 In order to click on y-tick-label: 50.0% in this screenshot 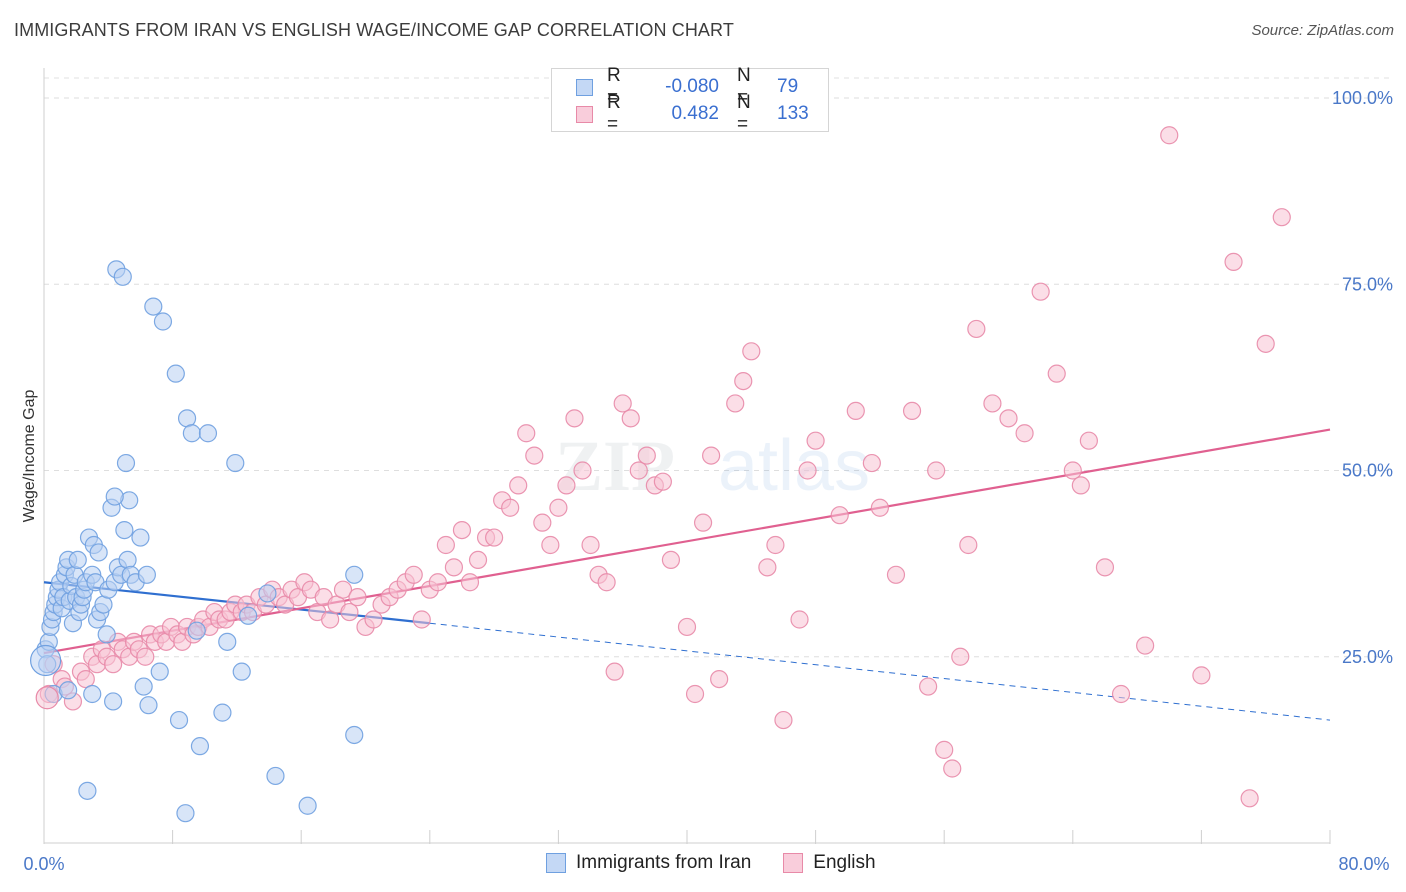, I will do `click(1367, 471)`.